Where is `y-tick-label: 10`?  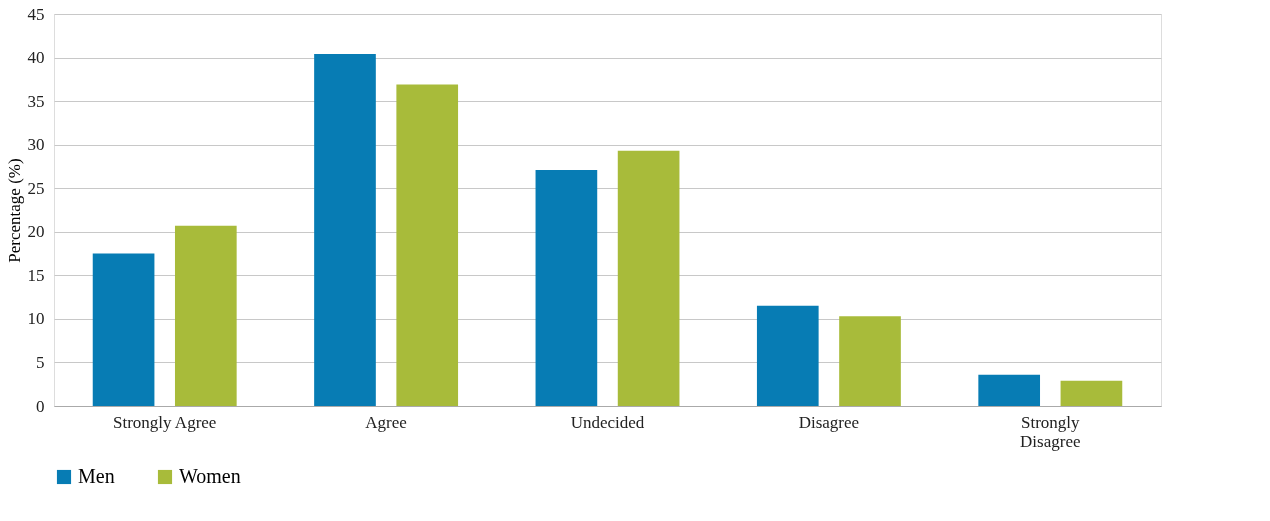 y-tick-label: 10 is located at coordinates (36, 319).